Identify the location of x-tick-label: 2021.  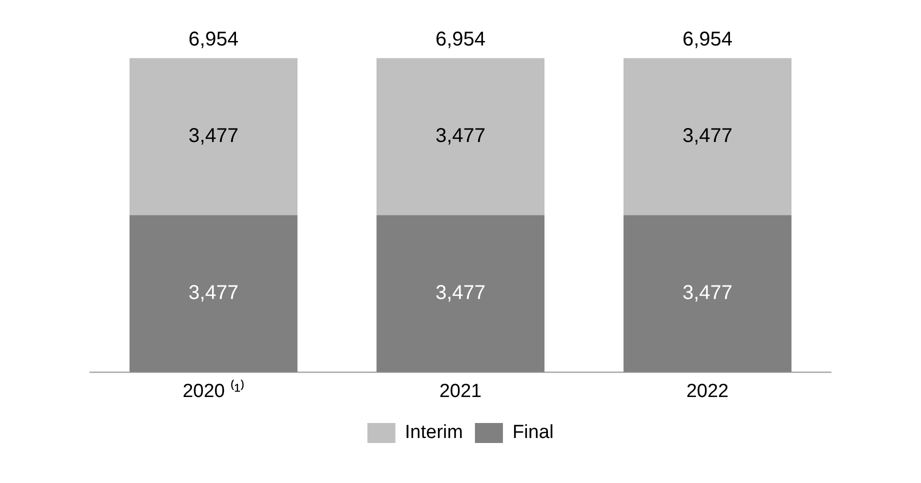
(460, 391).